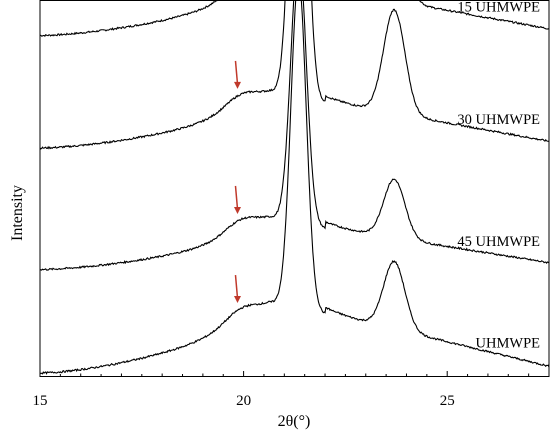  Describe the element at coordinates (40, 401) in the screenshot. I see `x-tick-label-15: 15` at that location.